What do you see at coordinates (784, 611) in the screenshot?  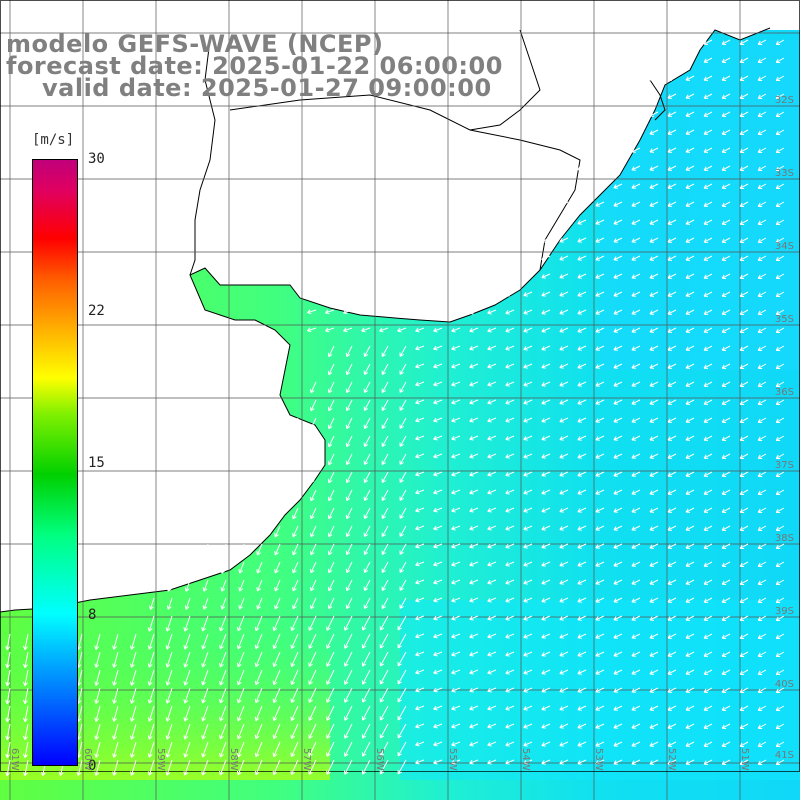 I see `lat-label: 39S` at bounding box center [784, 611].